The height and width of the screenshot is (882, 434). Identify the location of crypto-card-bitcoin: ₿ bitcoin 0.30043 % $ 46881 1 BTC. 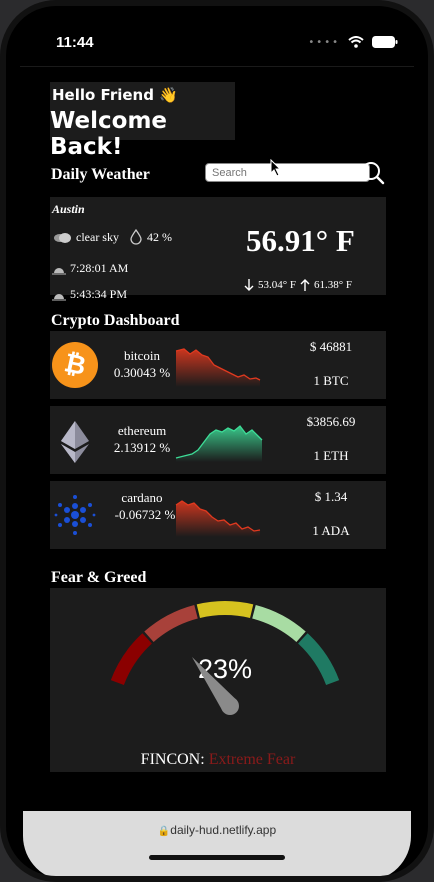
(218, 365).